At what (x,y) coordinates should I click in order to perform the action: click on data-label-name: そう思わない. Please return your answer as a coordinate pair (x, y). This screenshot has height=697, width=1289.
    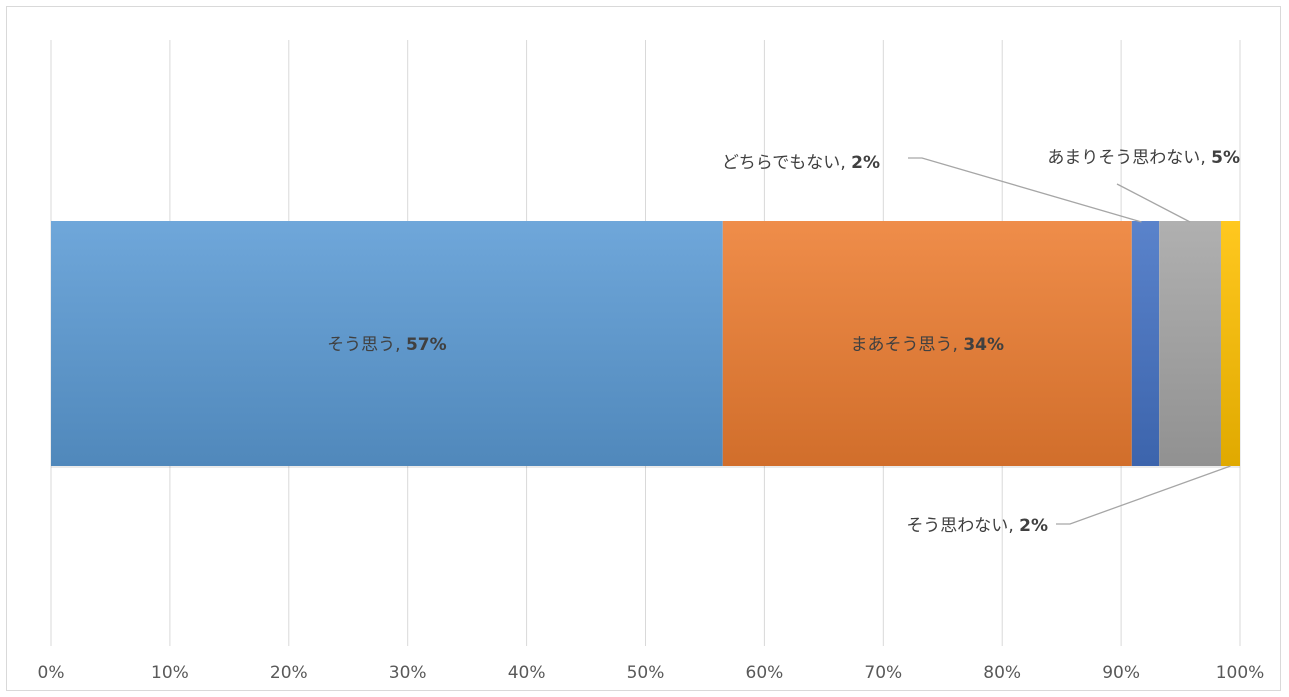
    Looking at the image, I should click on (957, 526).